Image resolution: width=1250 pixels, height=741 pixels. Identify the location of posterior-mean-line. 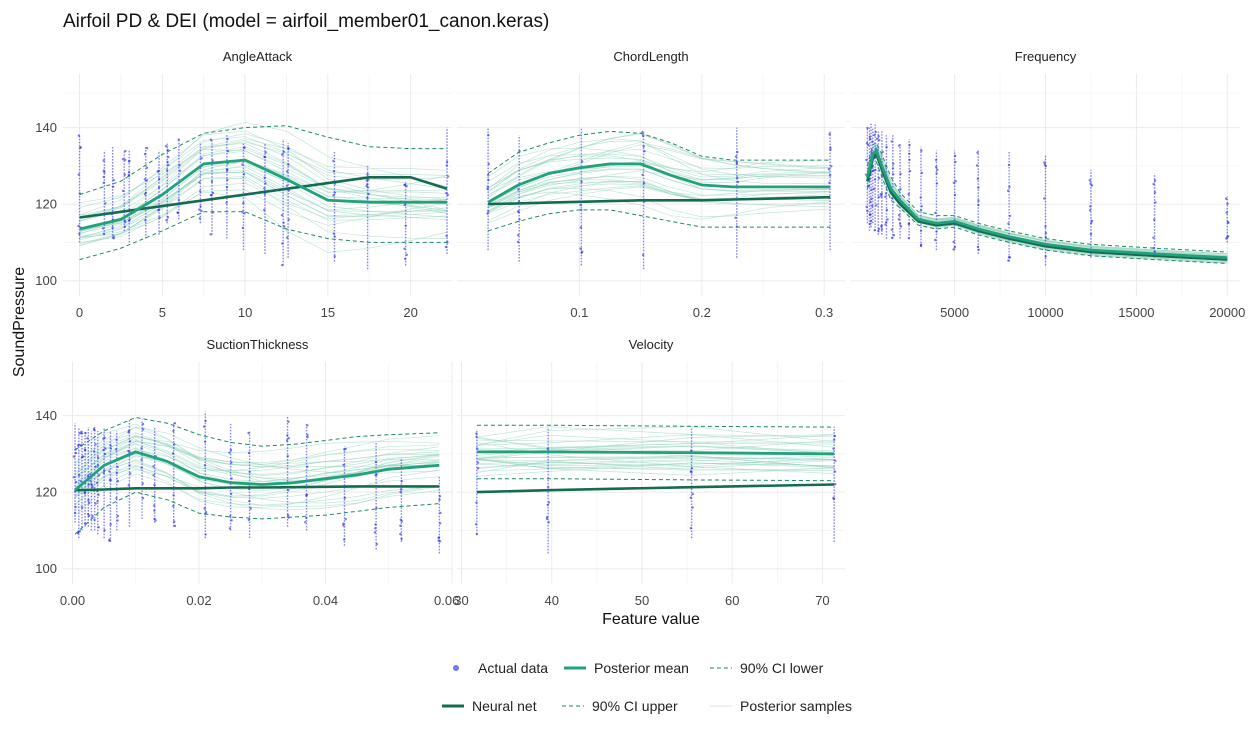
(659, 183).